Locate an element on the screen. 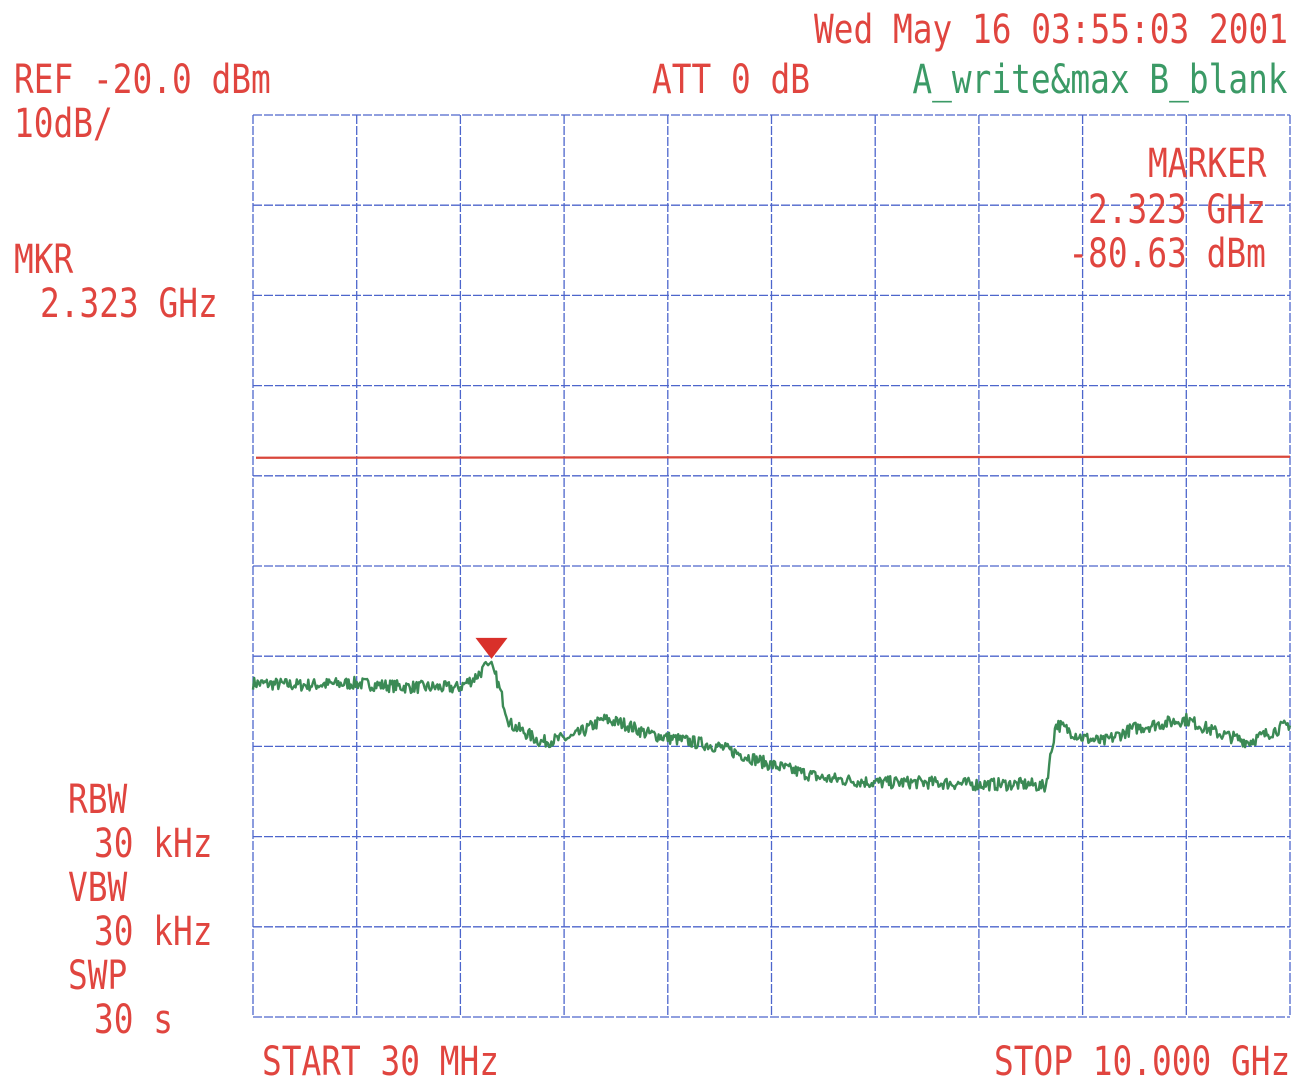  marker-triangle is located at coordinates (491, 648).